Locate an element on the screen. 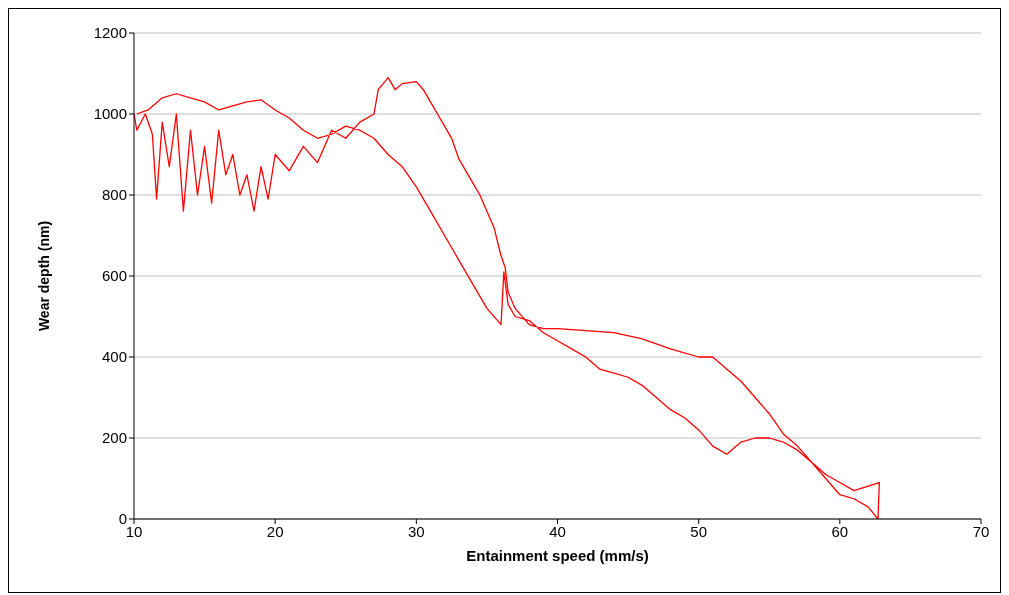 This screenshot has width=1009, height=595. x-axis-title: Entainment speed (mm/s) is located at coordinates (557, 555).